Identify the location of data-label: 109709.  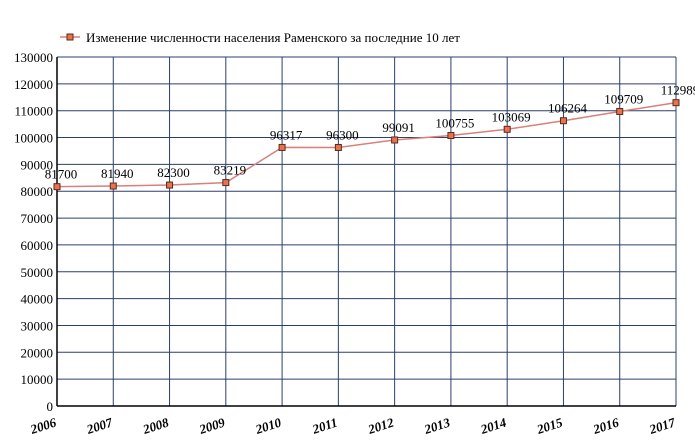
(623, 98).